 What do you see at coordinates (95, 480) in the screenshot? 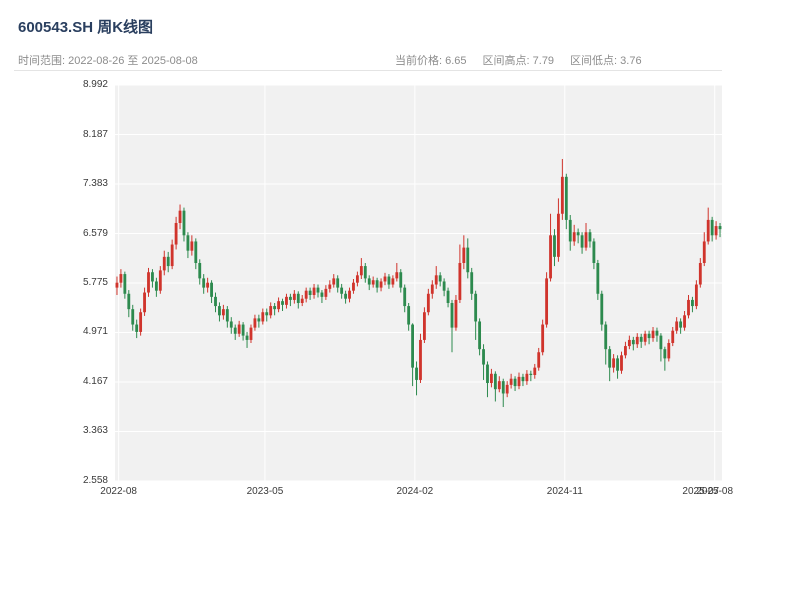
I see `y-tick-label: 2.558` at bounding box center [95, 480].